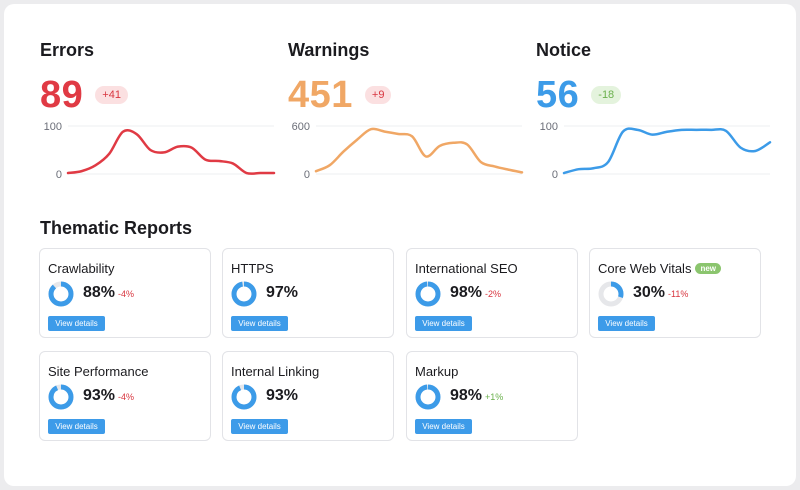 This screenshot has width=800, height=490. I want to click on report-score-delta: -2%, so click(493, 294).